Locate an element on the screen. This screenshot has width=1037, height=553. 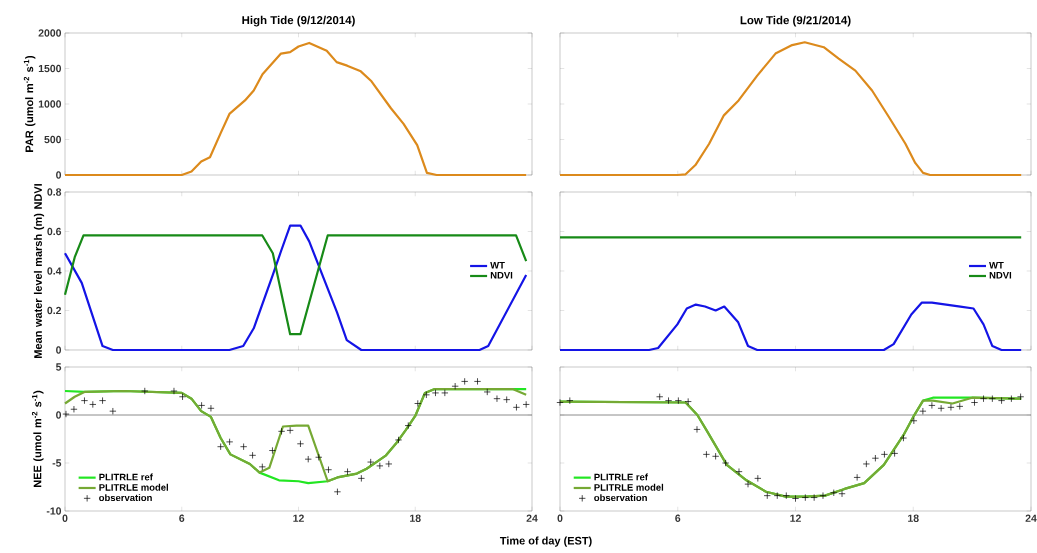
y-tick-label: 0.4 is located at coordinates (54, 271).